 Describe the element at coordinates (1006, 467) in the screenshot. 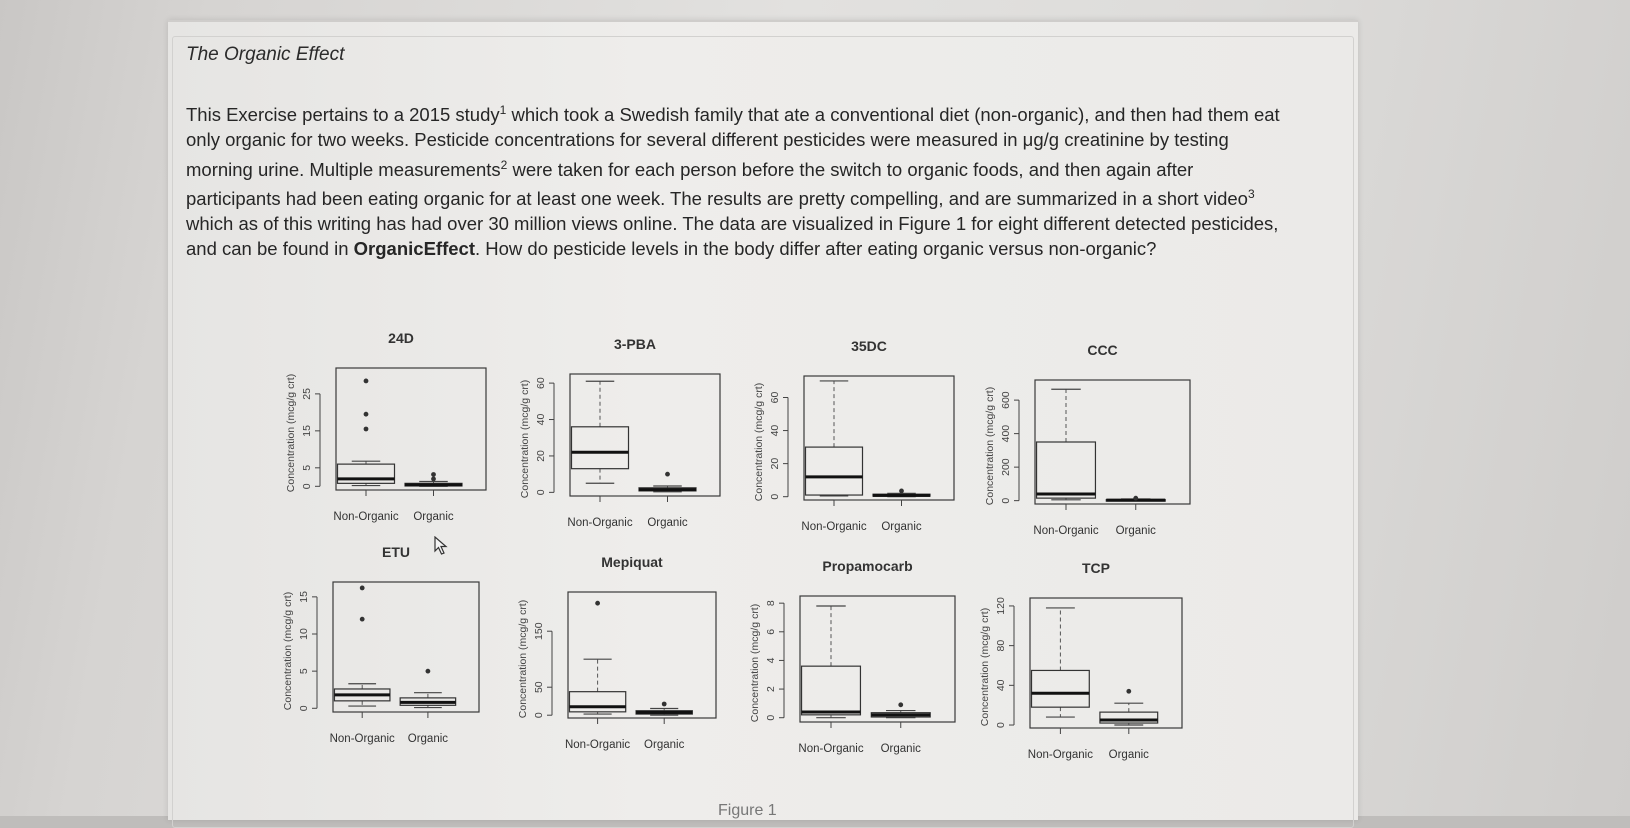

I see `y-tick-label: 200` at that location.